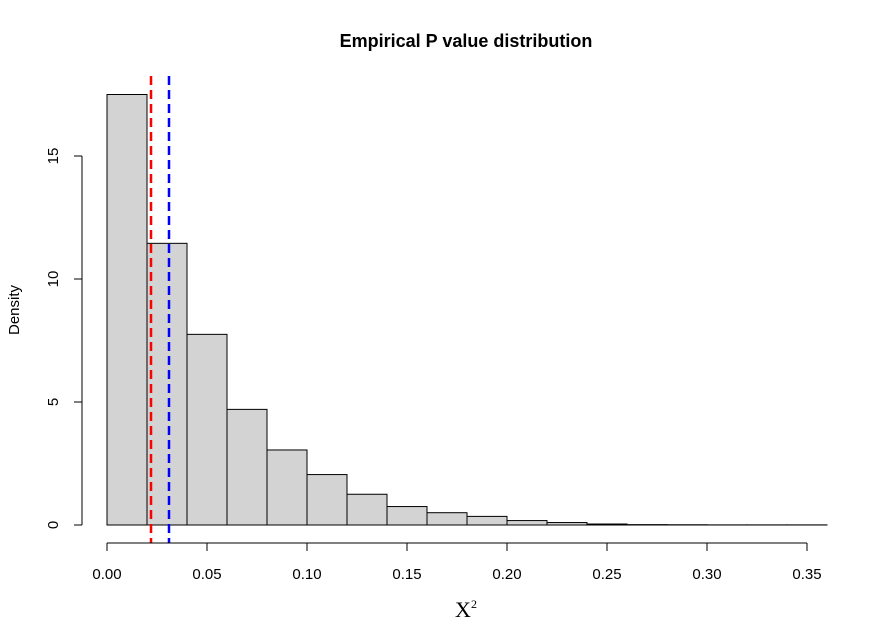 The width and height of the screenshot is (896, 641). I want to click on x-tick-label-3: 0.15, so click(406, 574).